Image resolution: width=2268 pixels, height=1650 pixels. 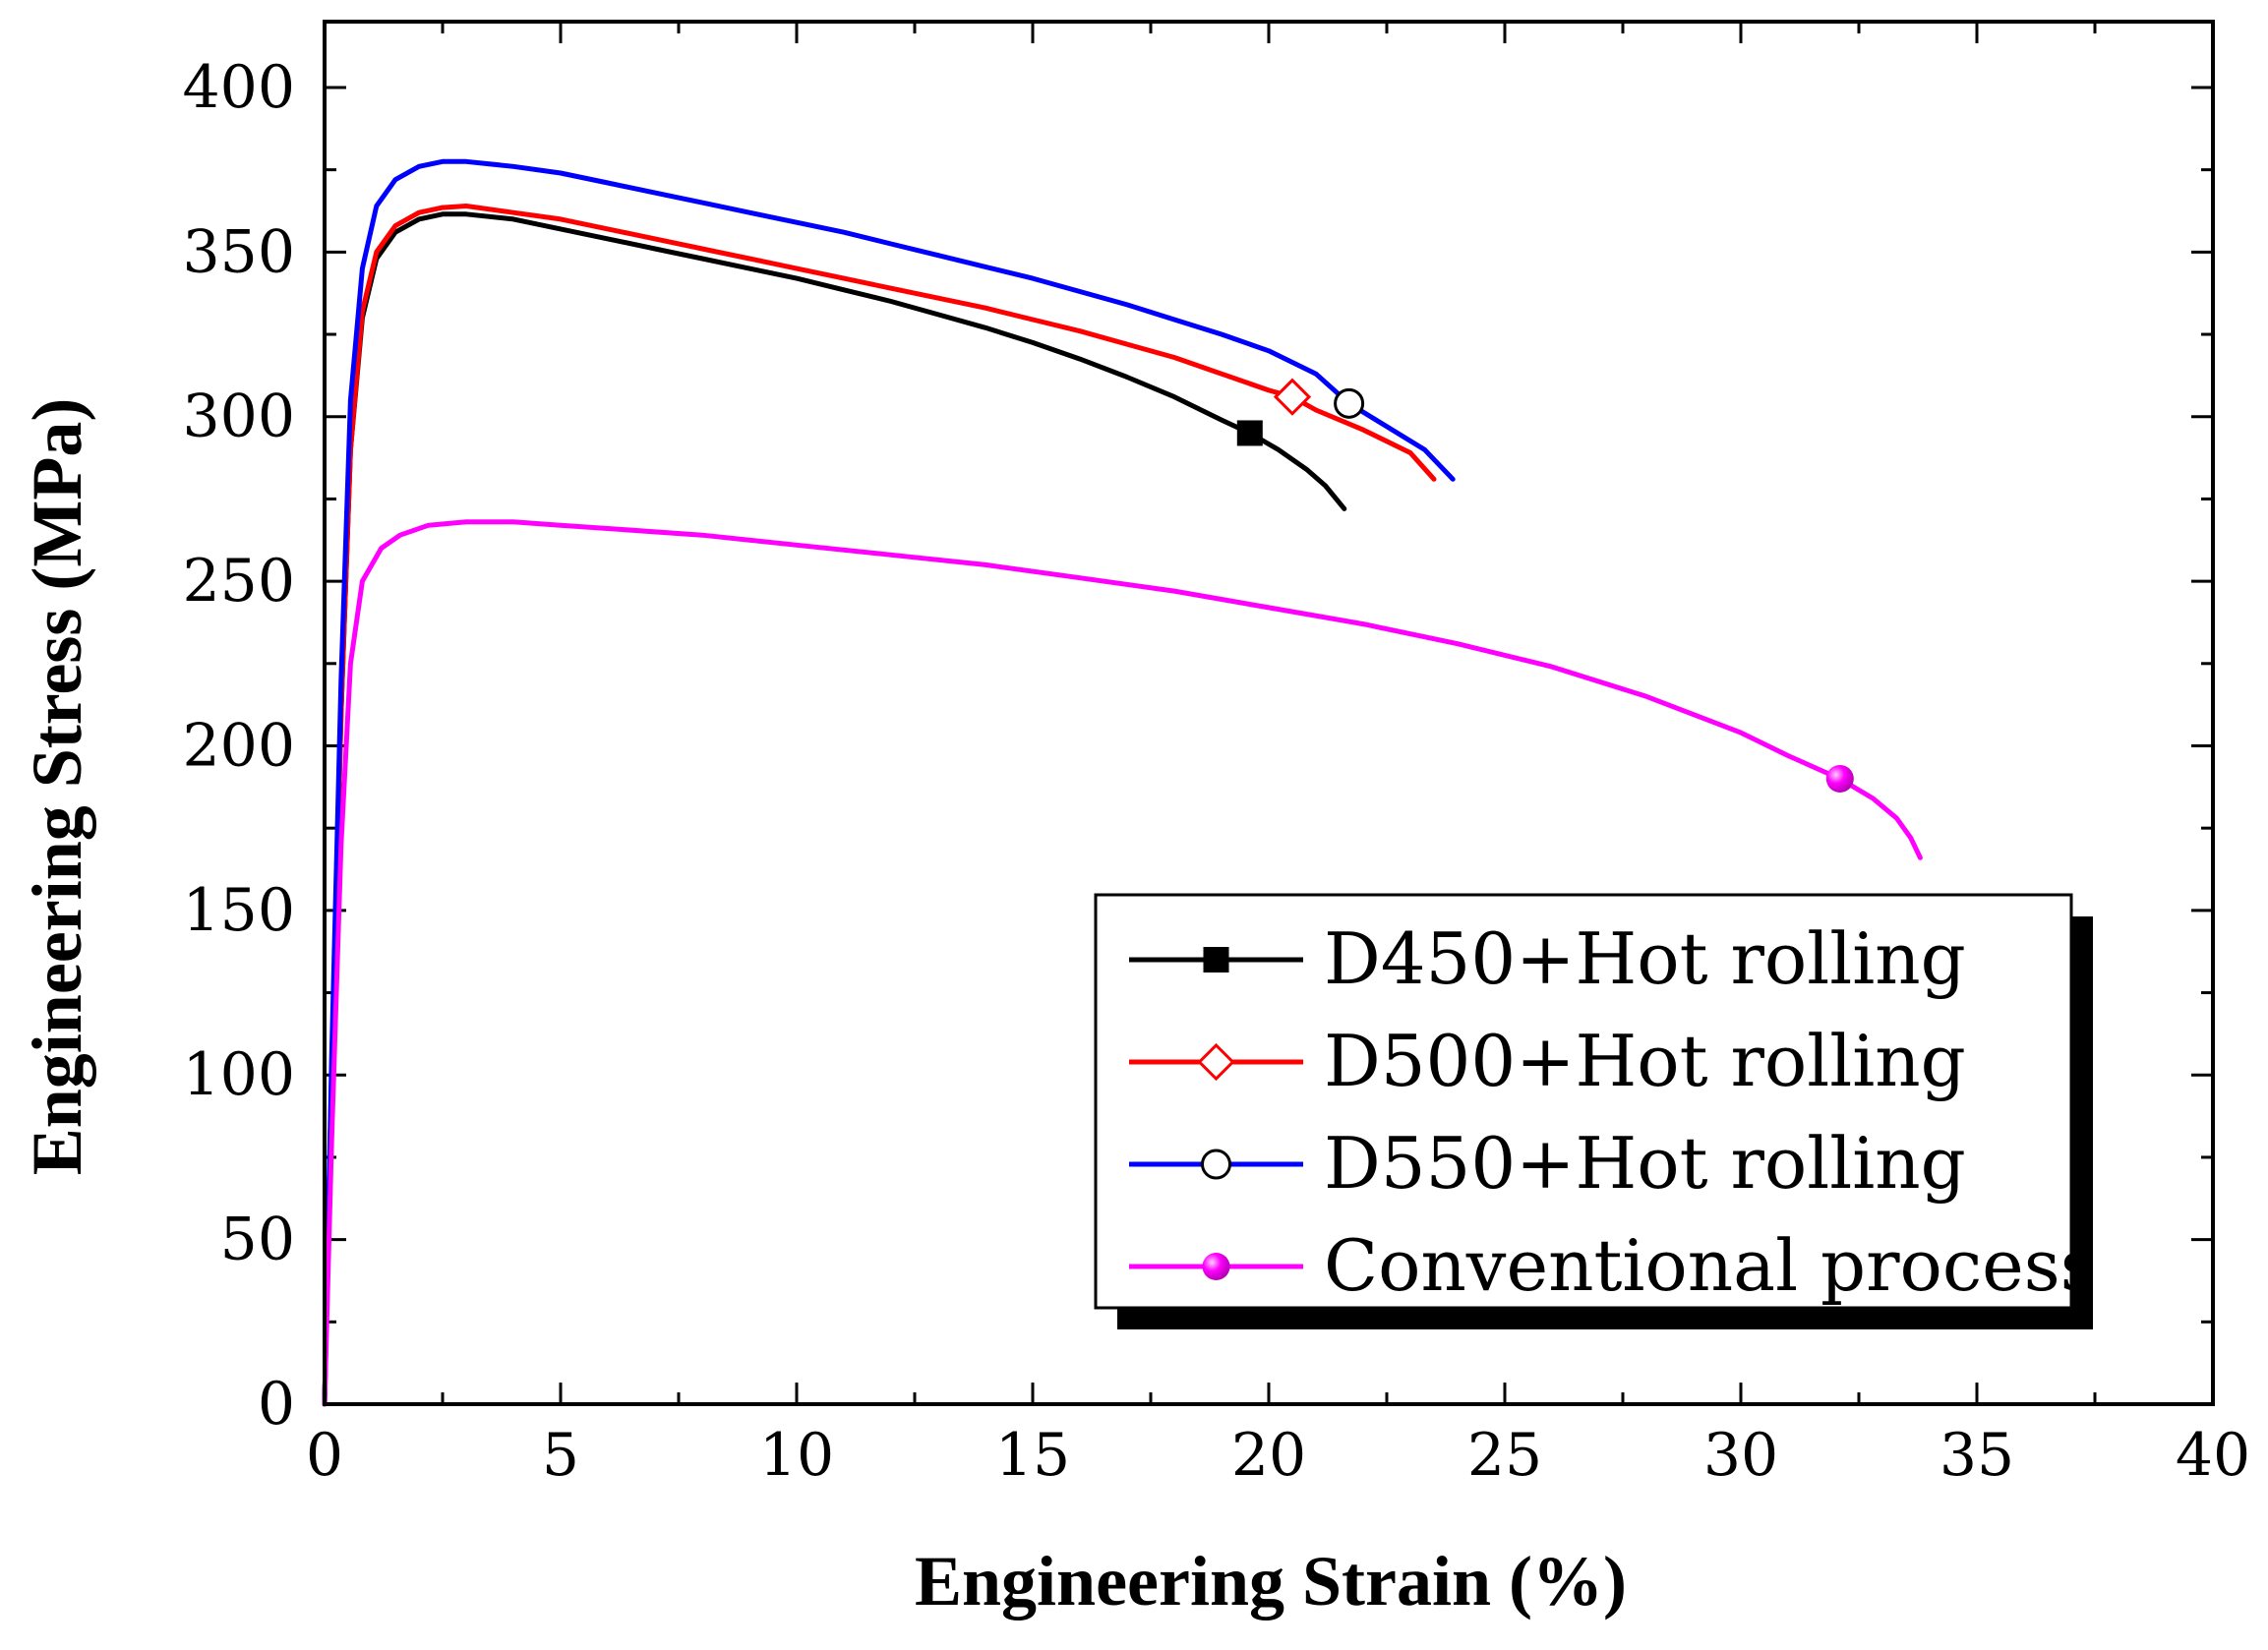 I want to click on x-tick-label: 20, so click(x=1268, y=1455).